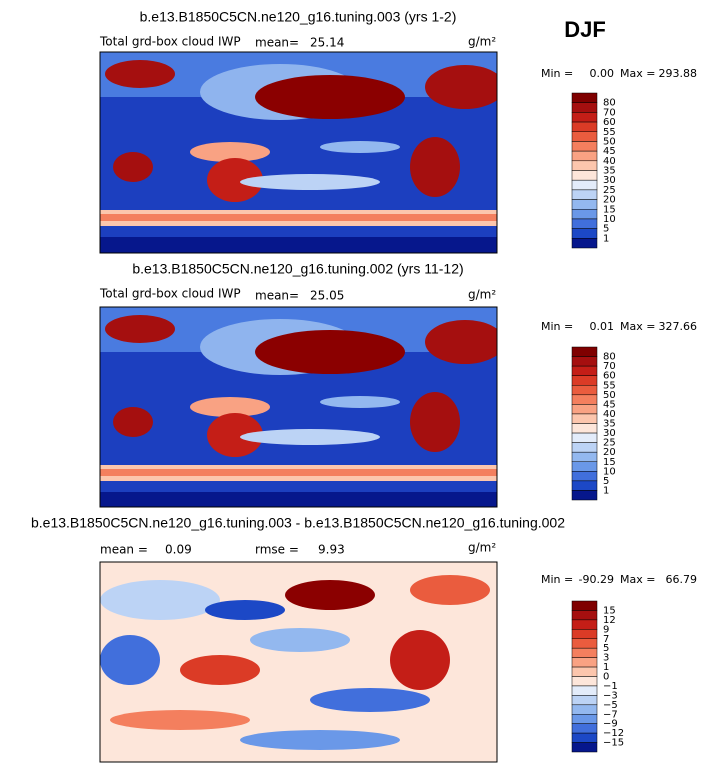 This screenshot has width=725, height=772. I want to click on colorbar-label: −12, so click(613, 733).